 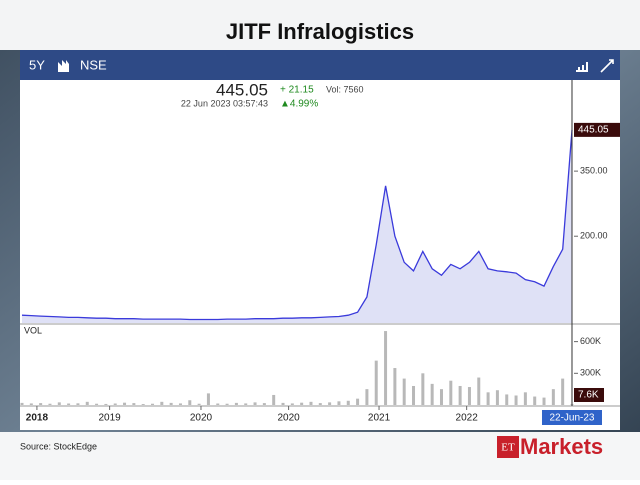 What do you see at coordinates (607, 66) in the screenshot?
I see `expand-icon` at bounding box center [607, 66].